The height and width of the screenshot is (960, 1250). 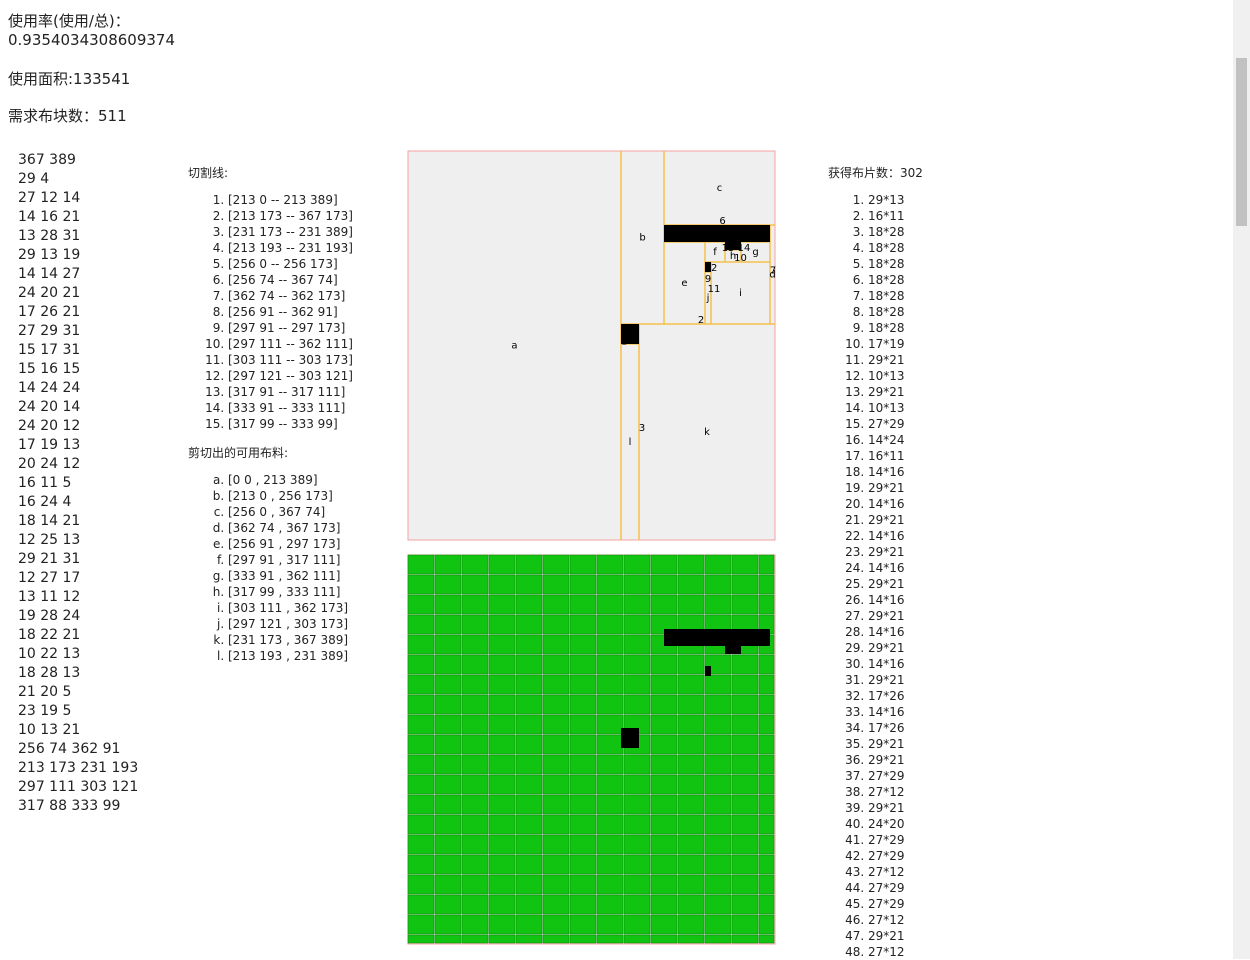 I want to click on cut-number: 5, so click(x=667, y=234).